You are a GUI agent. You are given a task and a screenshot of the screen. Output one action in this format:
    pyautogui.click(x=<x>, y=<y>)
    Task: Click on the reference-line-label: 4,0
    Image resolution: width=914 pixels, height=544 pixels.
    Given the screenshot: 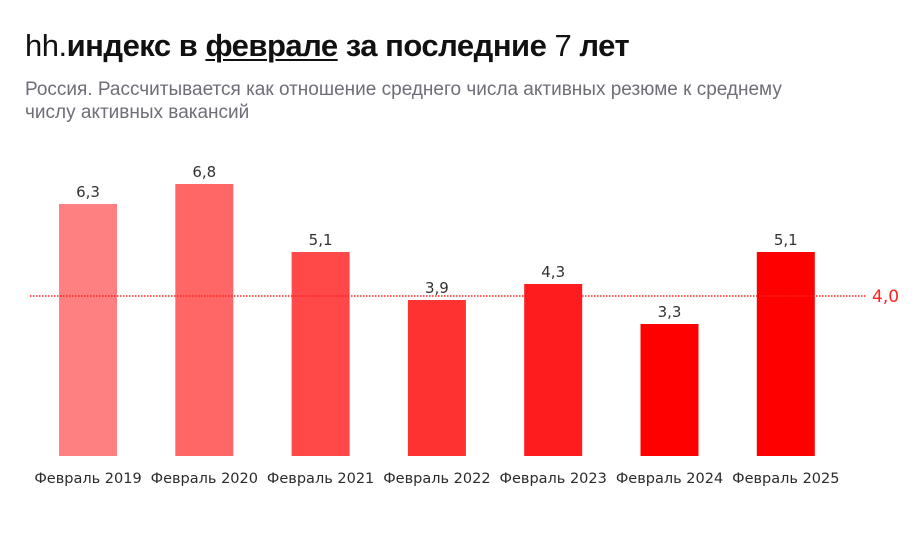 What is the action you would take?
    pyautogui.click(x=885, y=297)
    